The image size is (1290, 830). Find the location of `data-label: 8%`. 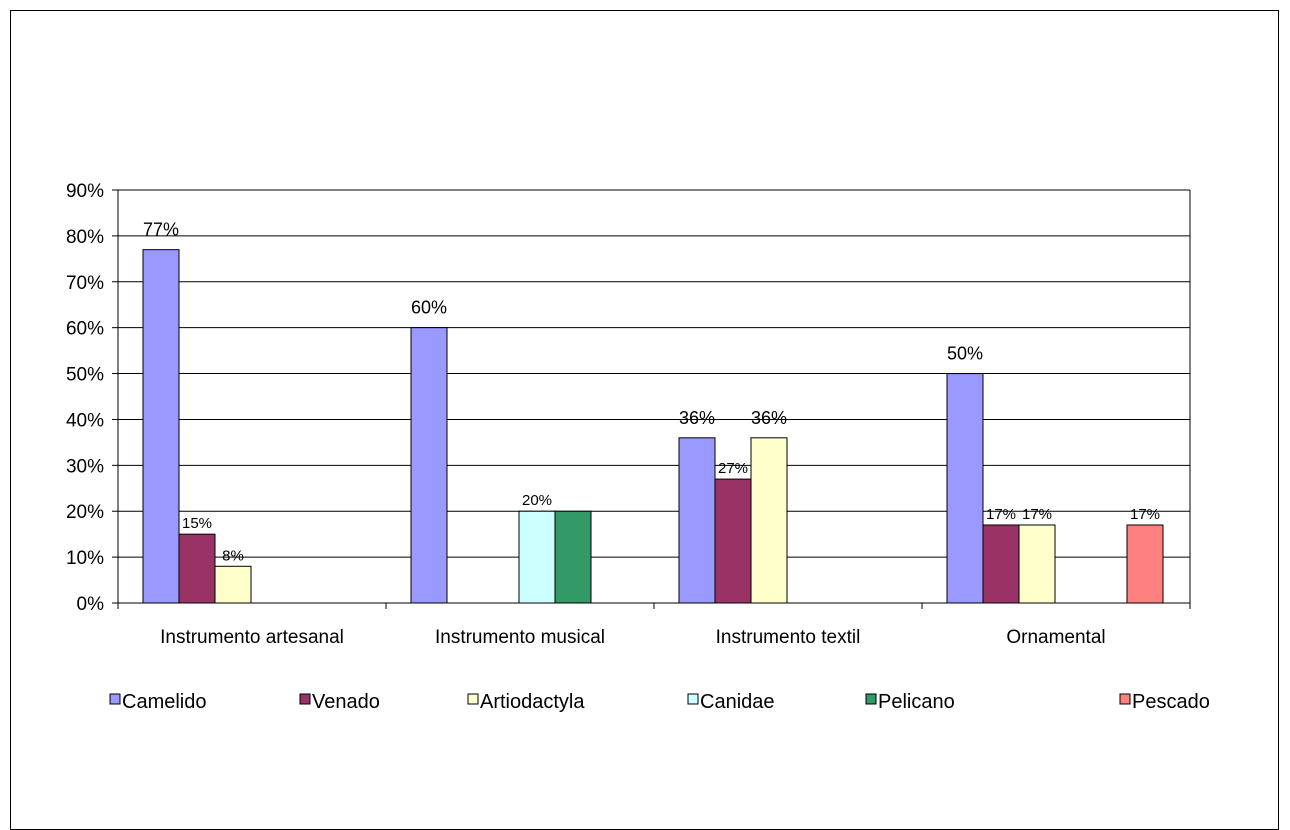

data-label: 8% is located at coordinates (233, 555).